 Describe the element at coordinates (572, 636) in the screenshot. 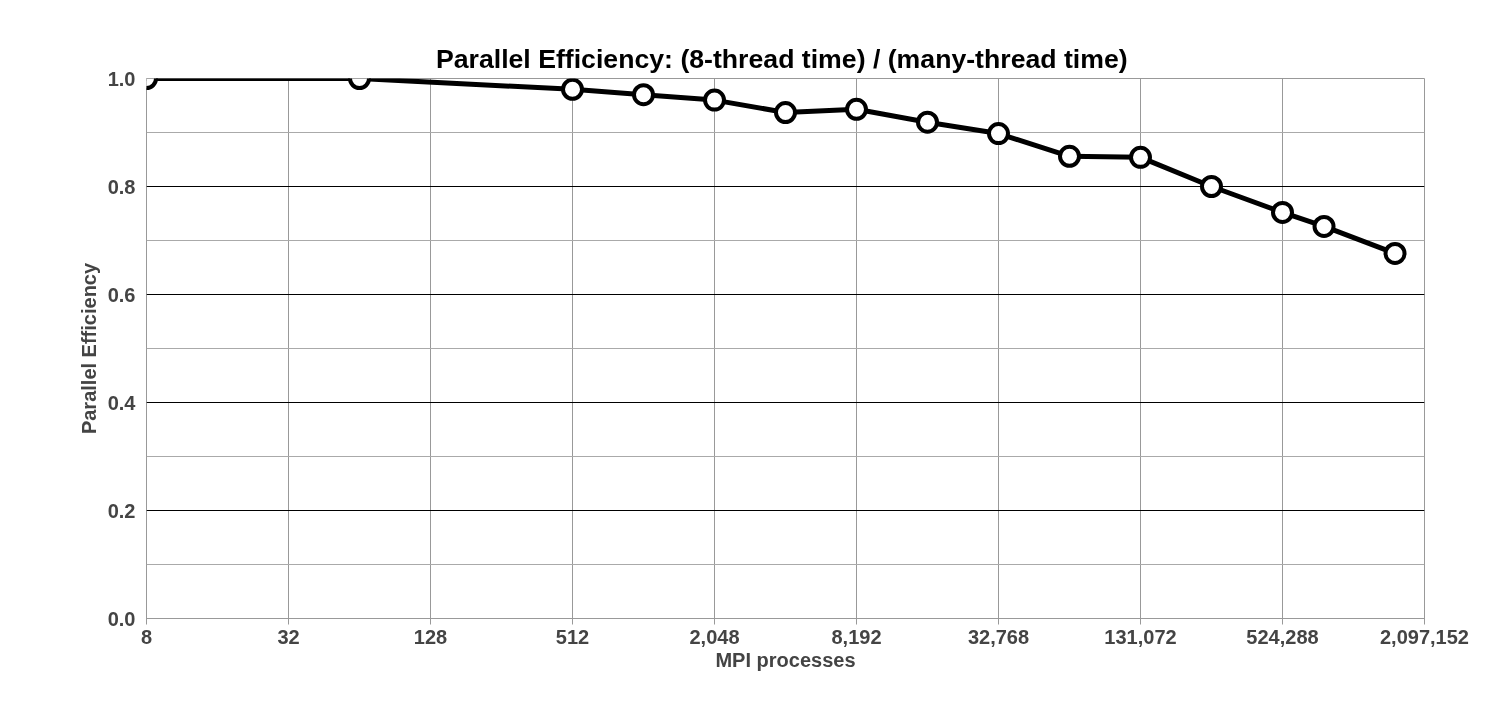

I see `x-tick-label: 512` at that location.